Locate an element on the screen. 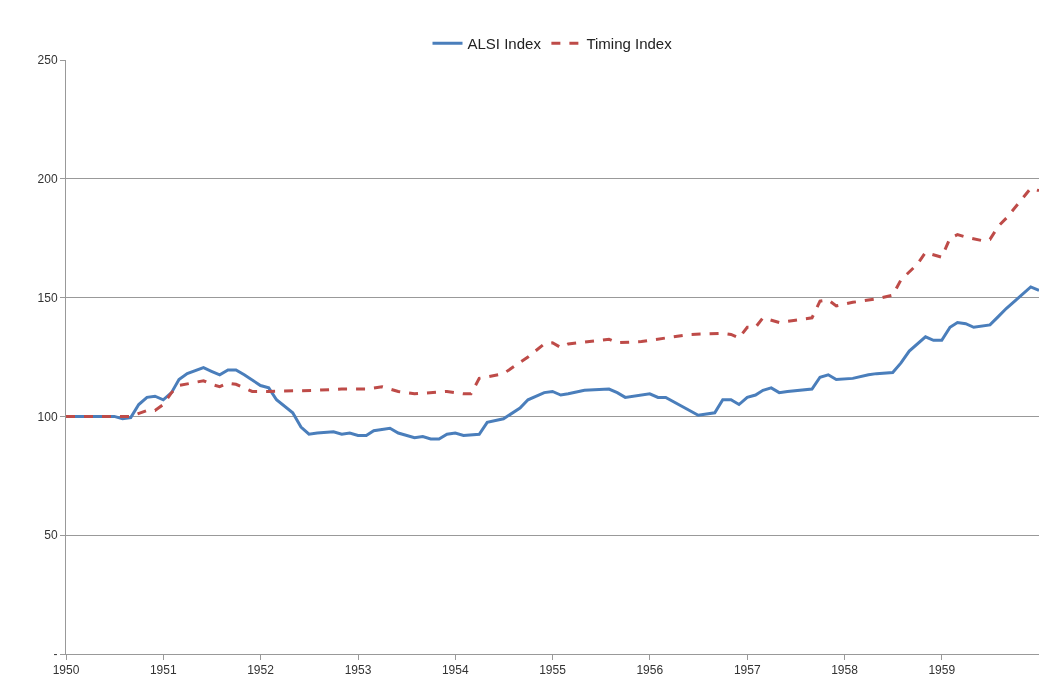 Image resolution: width=1052 pixels, height=696 pixels. x-tick-label: 1951 is located at coordinates (163, 670).